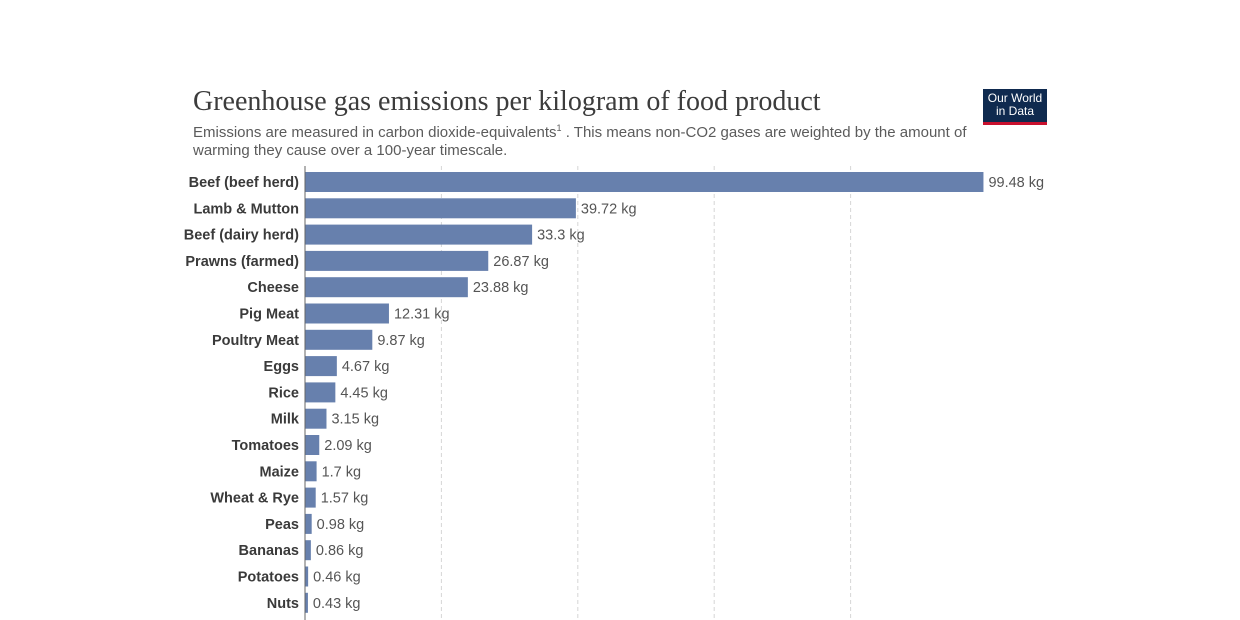 The height and width of the screenshot is (620, 1240). Describe the element at coordinates (281, 367) in the screenshot. I see `category-label: Eggs` at that location.